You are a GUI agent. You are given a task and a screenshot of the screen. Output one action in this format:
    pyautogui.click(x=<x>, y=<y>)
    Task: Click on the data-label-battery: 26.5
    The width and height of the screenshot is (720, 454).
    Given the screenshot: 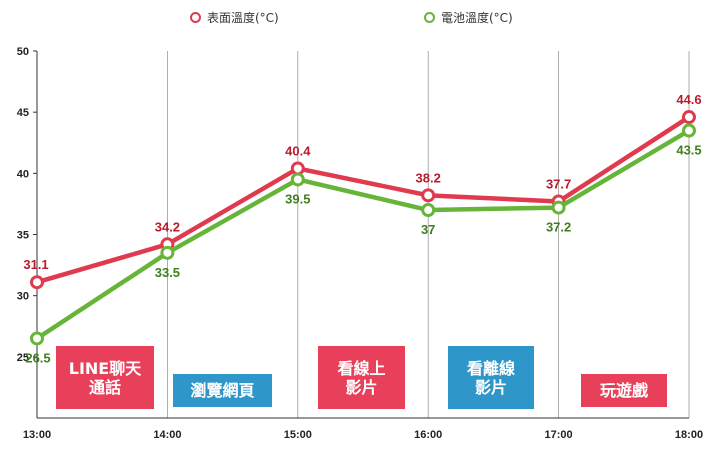 What is the action you would take?
    pyautogui.click(x=37, y=357)
    